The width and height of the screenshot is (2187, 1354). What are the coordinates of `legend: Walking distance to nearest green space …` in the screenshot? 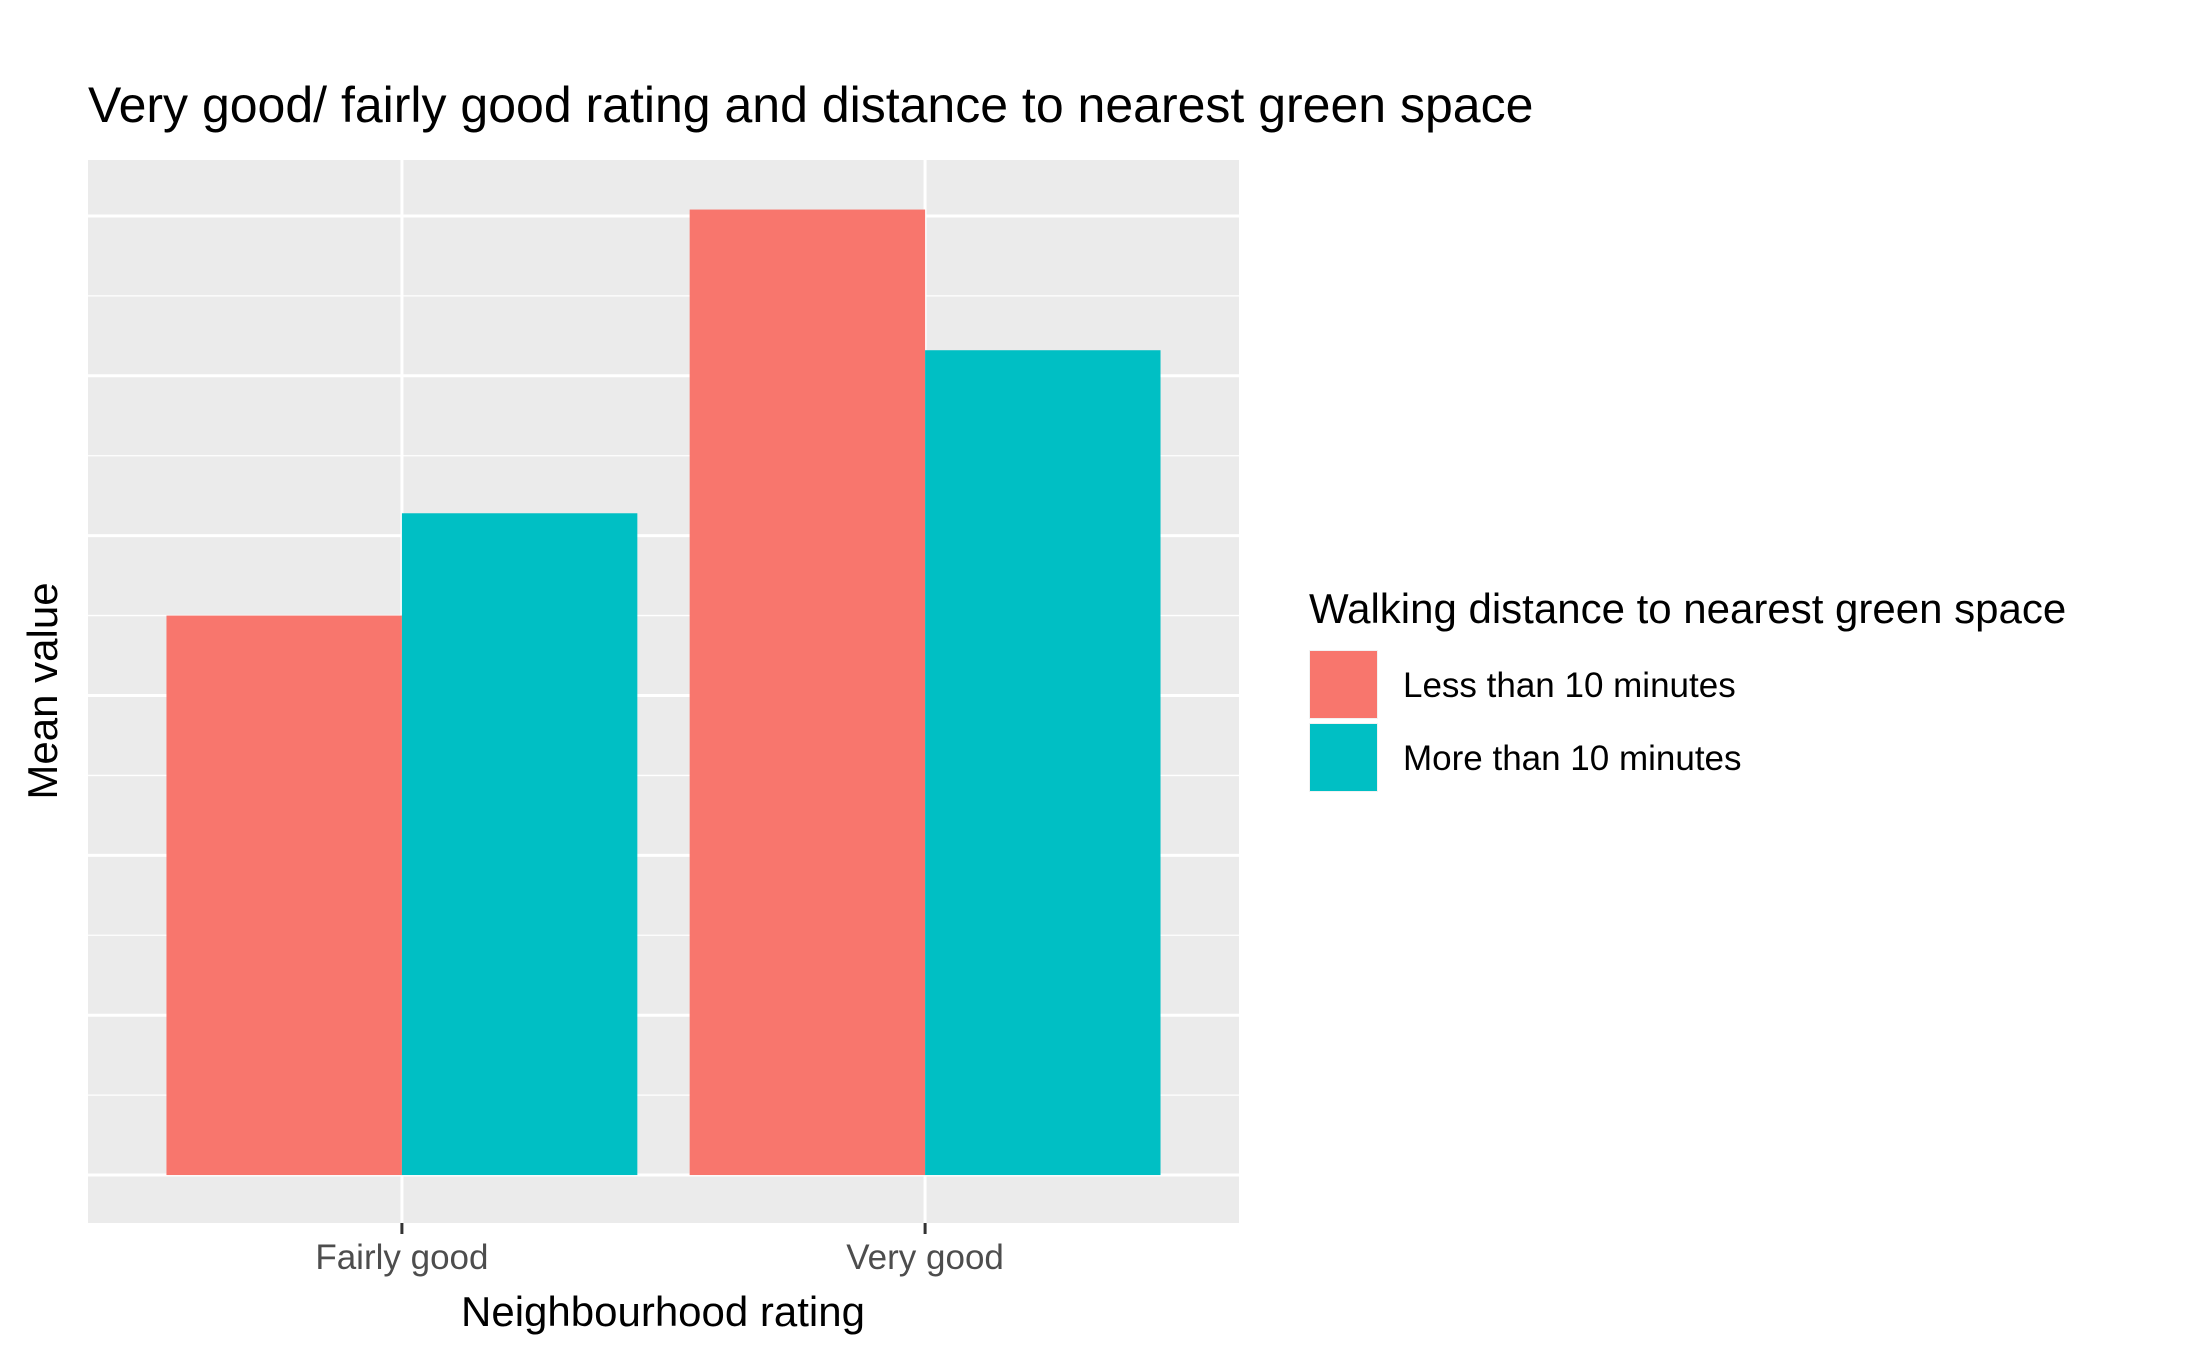 It's located at (1687, 688).